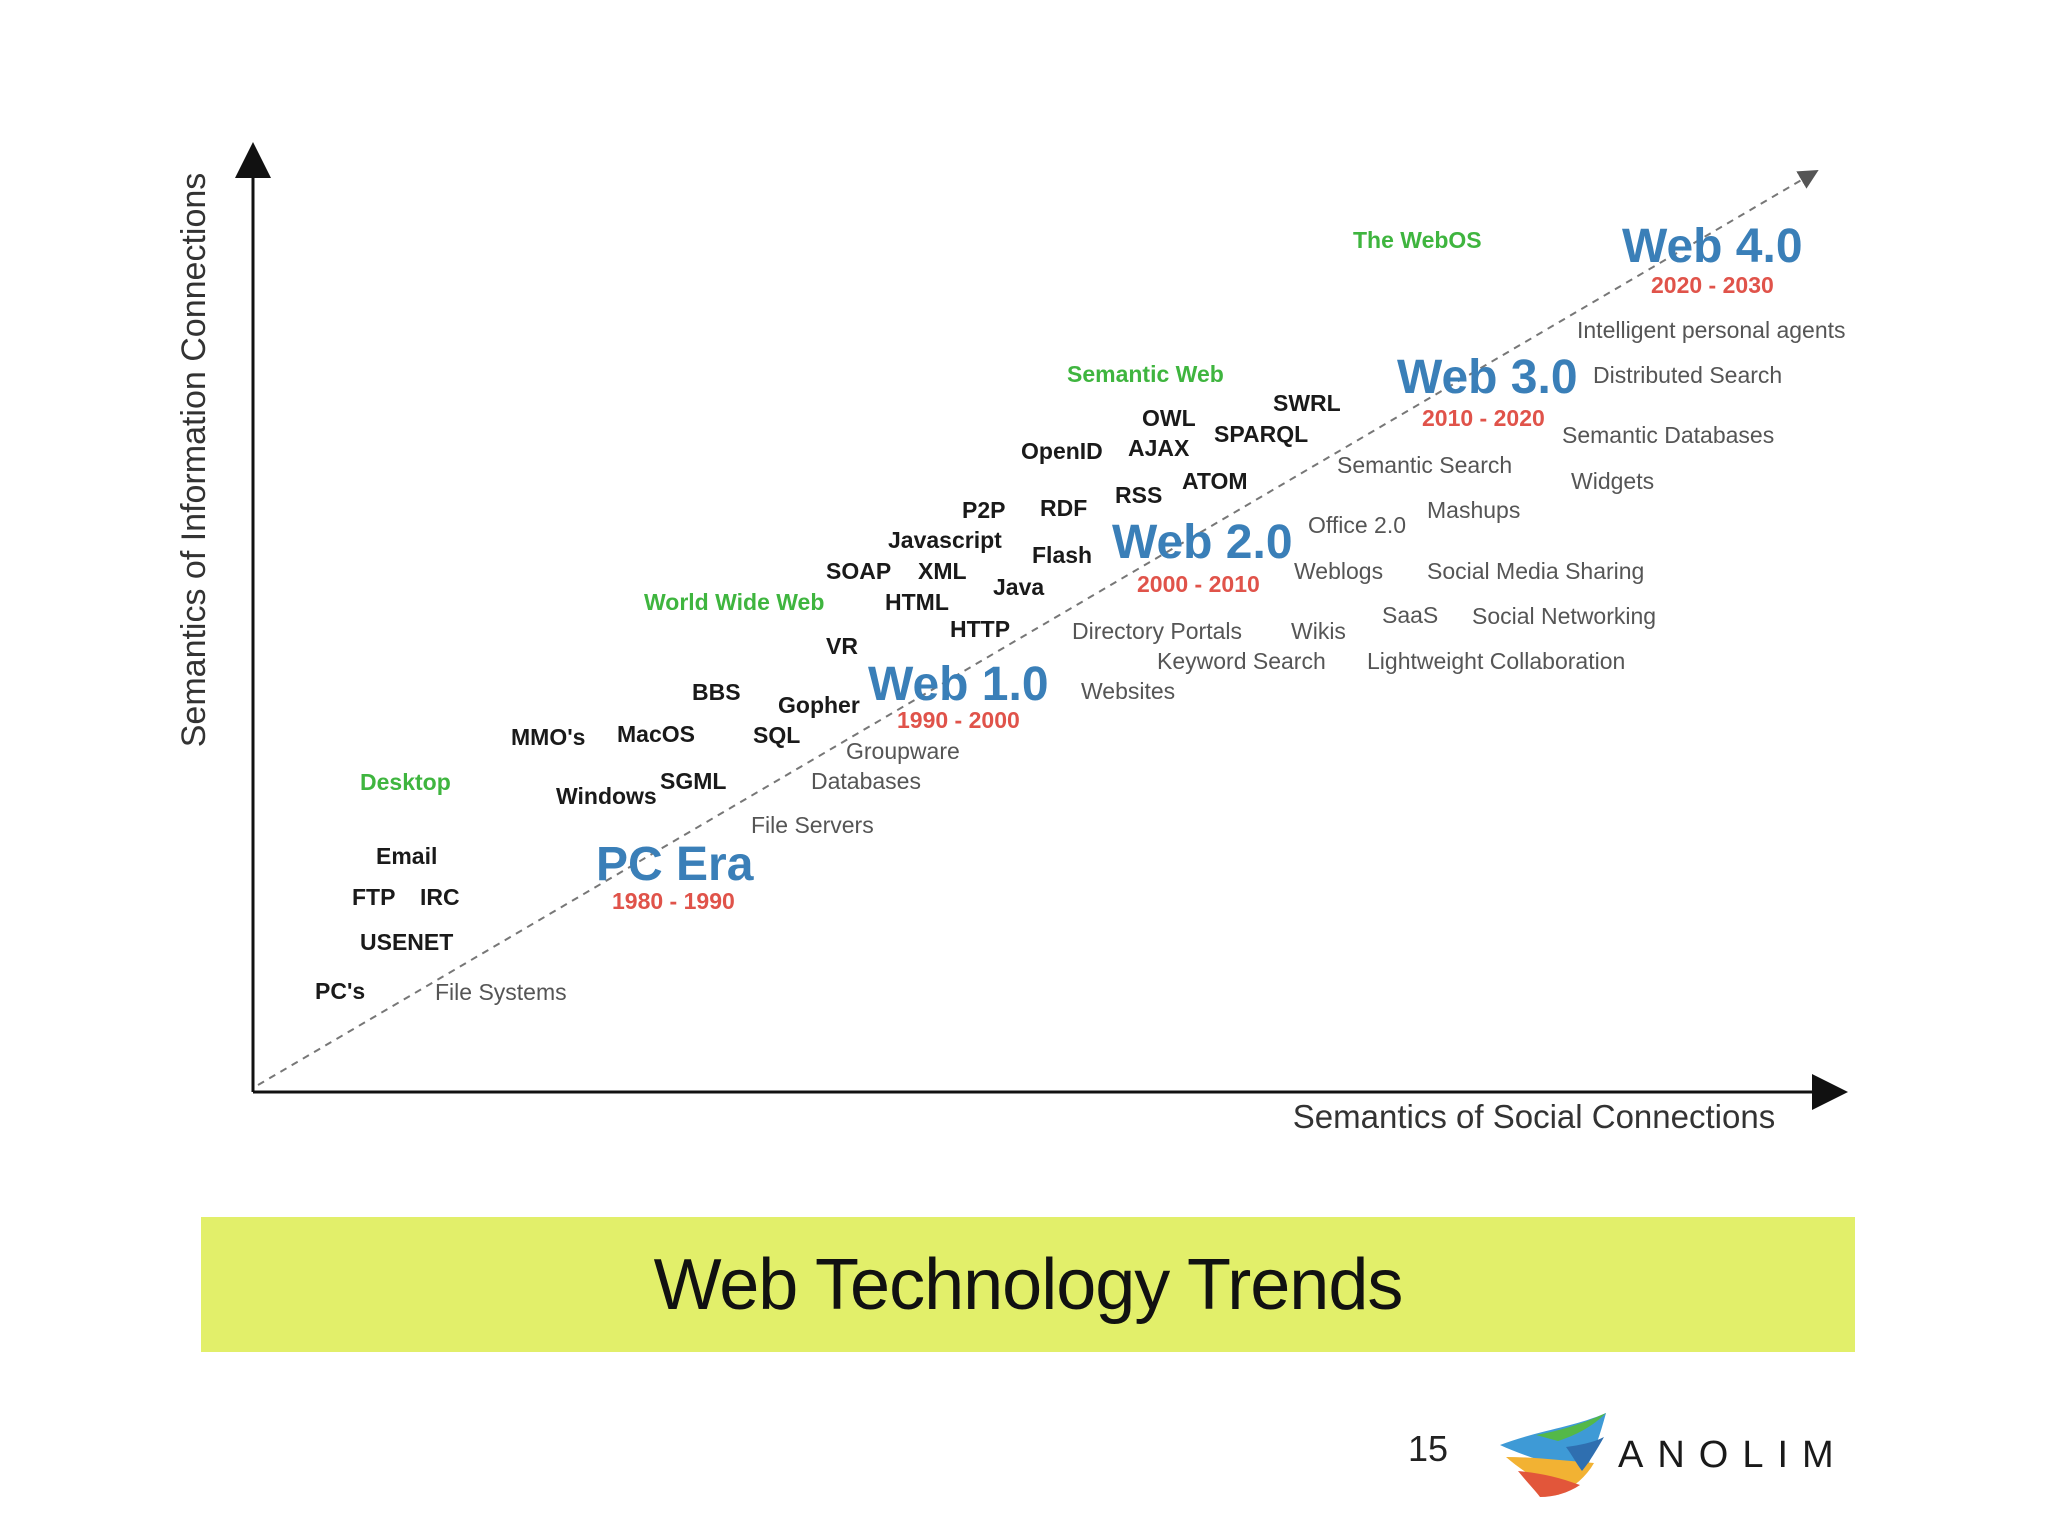  What do you see at coordinates (1261, 434) in the screenshot?
I see `tech-sparql: SPARQL` at bounding box center [1261, 434].